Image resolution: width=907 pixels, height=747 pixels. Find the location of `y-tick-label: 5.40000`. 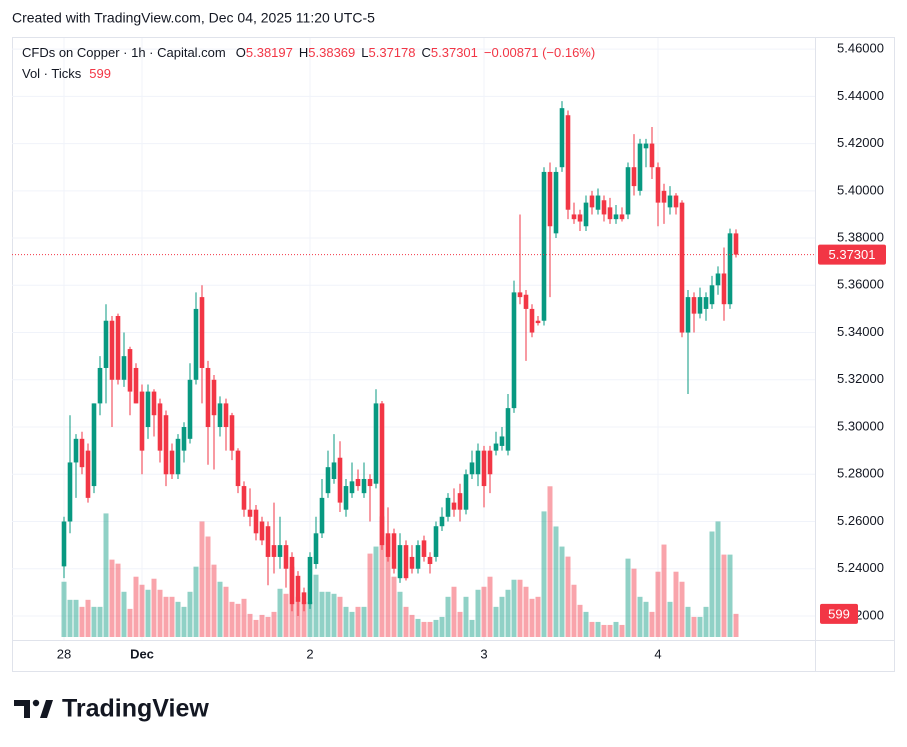

y-tick-label: 5.40000 is located at coordinates (860, 189).